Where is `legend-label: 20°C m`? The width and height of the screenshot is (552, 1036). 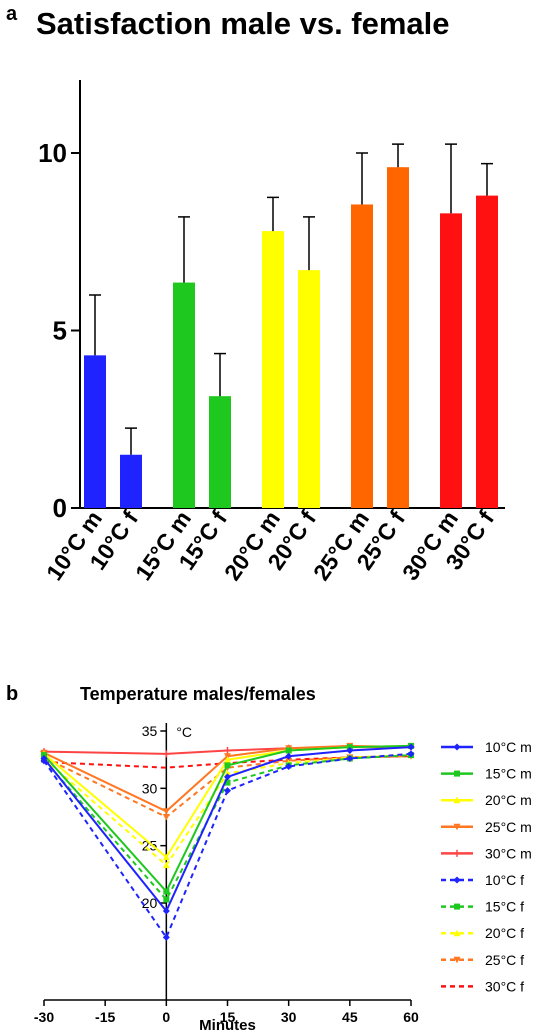
legend-label: 20°C m is located at coordinates (508, 800).